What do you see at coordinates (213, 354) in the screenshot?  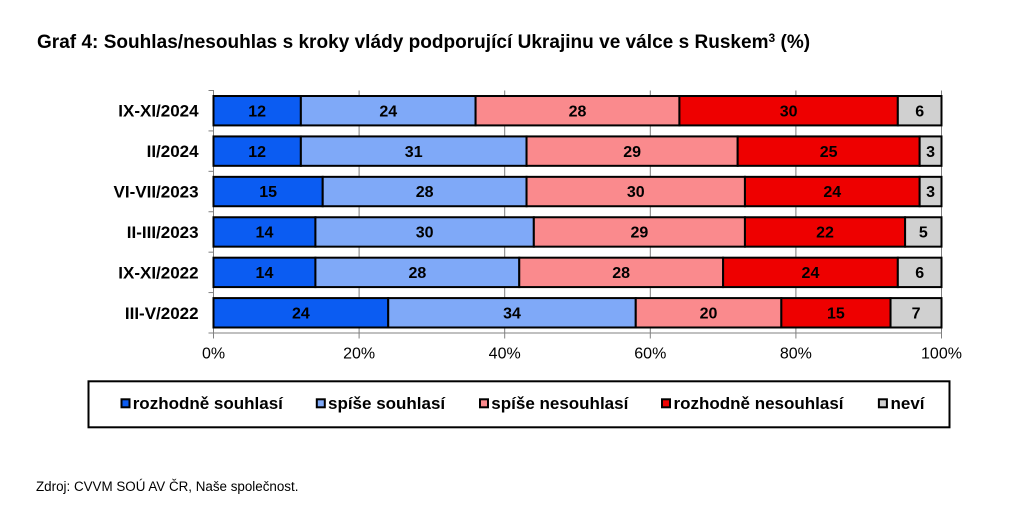 I see `svg-text: 0%` at bounding box center [213, 354].